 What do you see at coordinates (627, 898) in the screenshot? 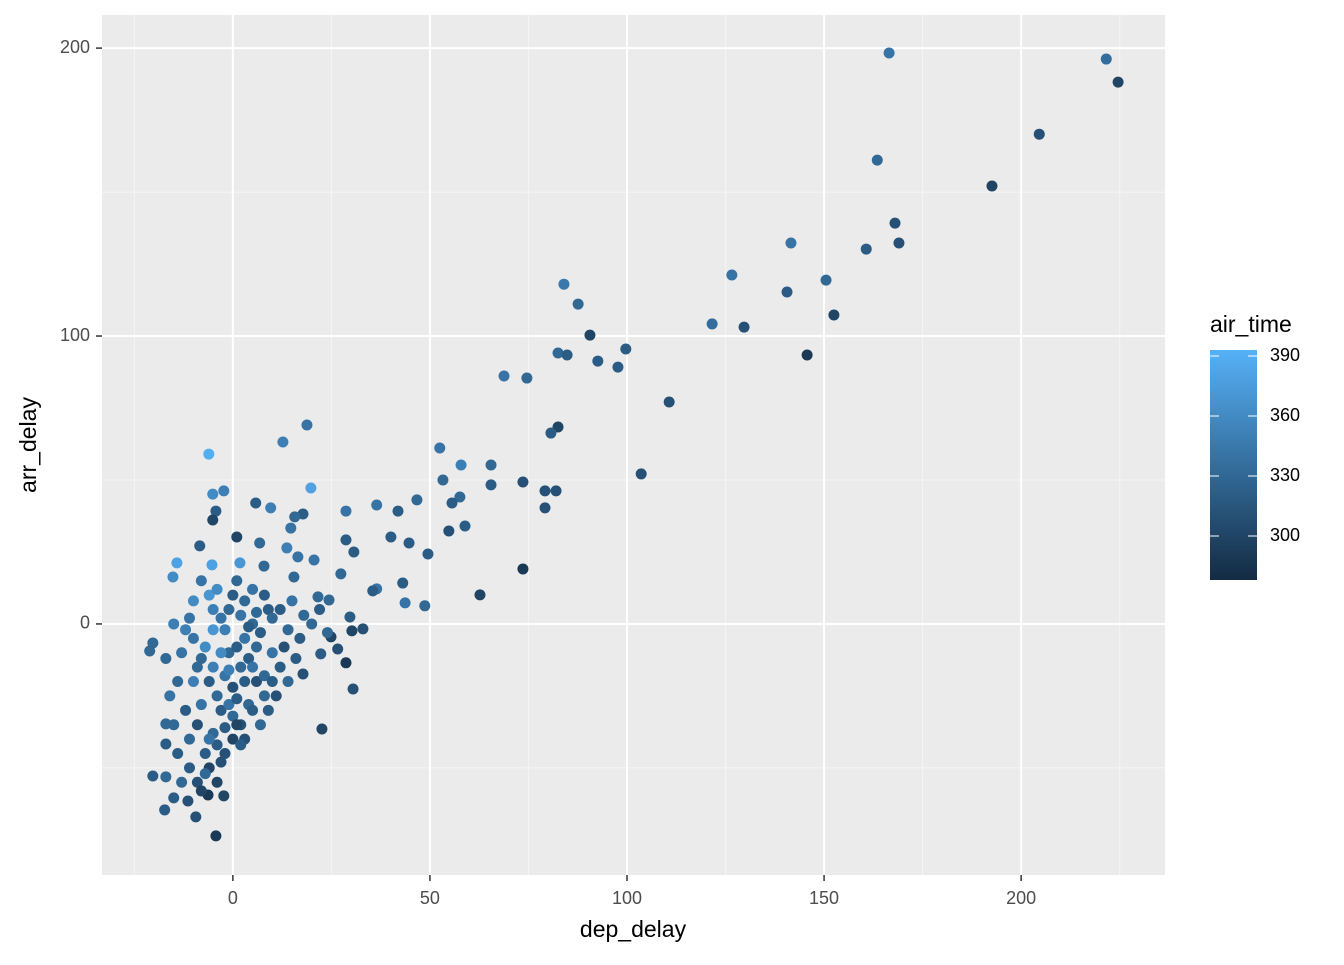
I see `x-tick-label: 100` at bounding box center [627, 898].